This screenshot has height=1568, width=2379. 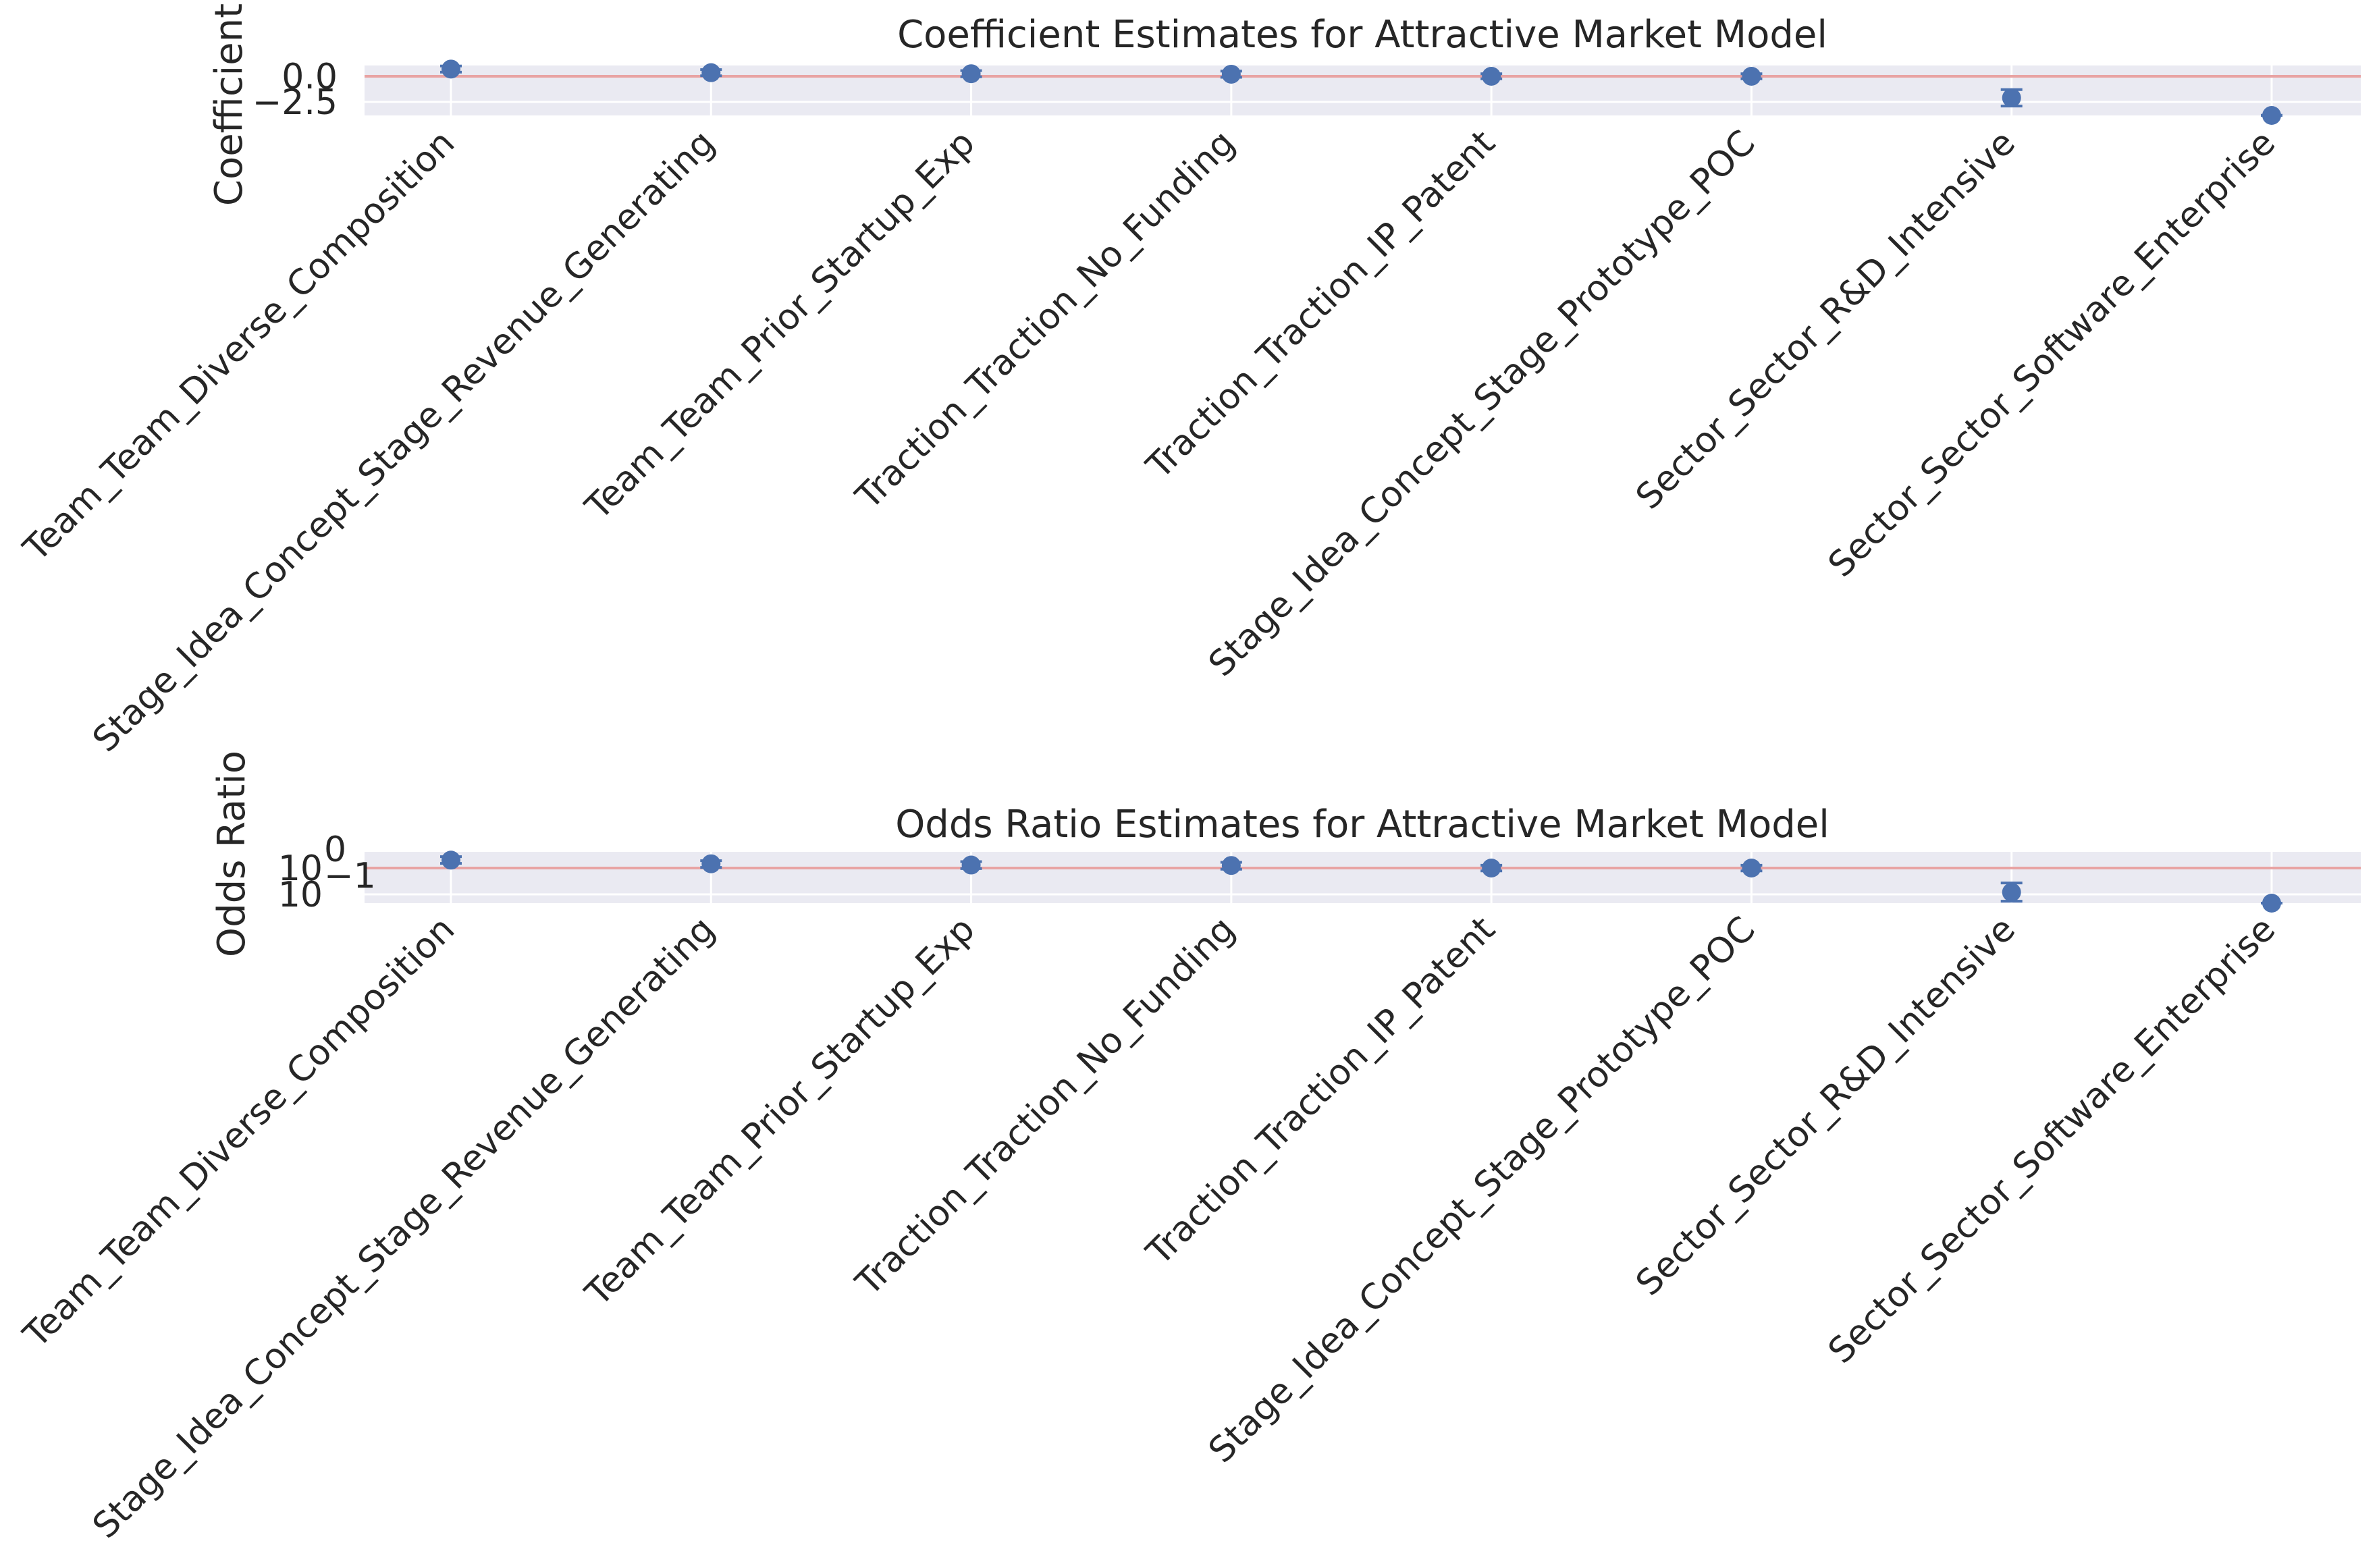 What do you see at coordinates (310, 77) in the screenshot?
I see `ytick-label: 0.0` at bounding box center [310, 77].